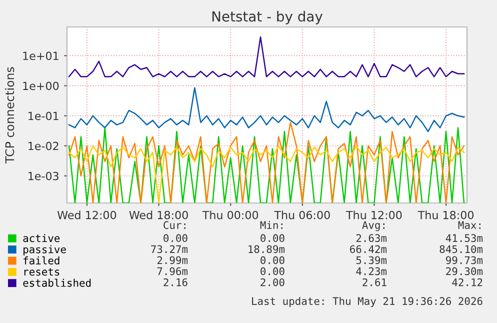  Describe the element at coordinates (371, 271) in the screenshot. I see `text: 4.23m` at that location.